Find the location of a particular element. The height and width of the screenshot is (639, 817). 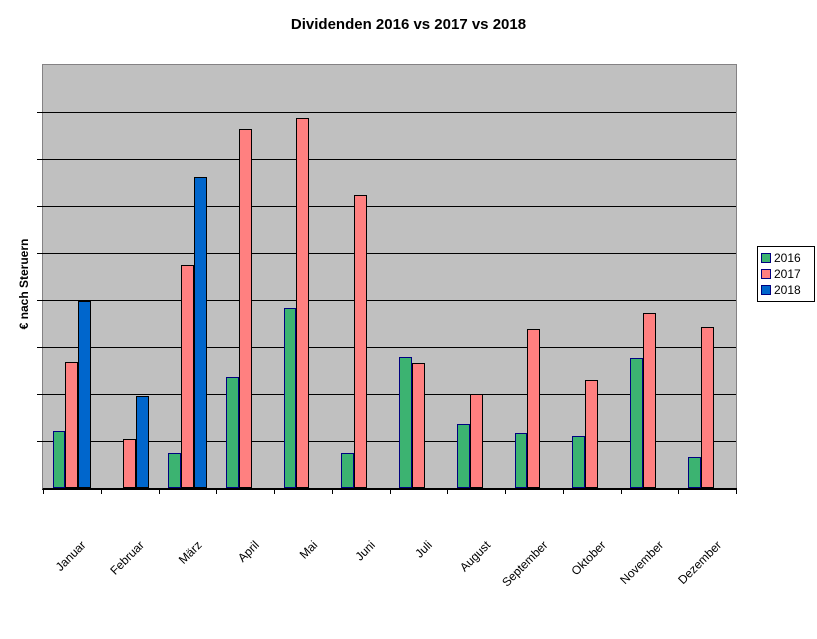

bar-2016-april is located at coordinates (232, 432).